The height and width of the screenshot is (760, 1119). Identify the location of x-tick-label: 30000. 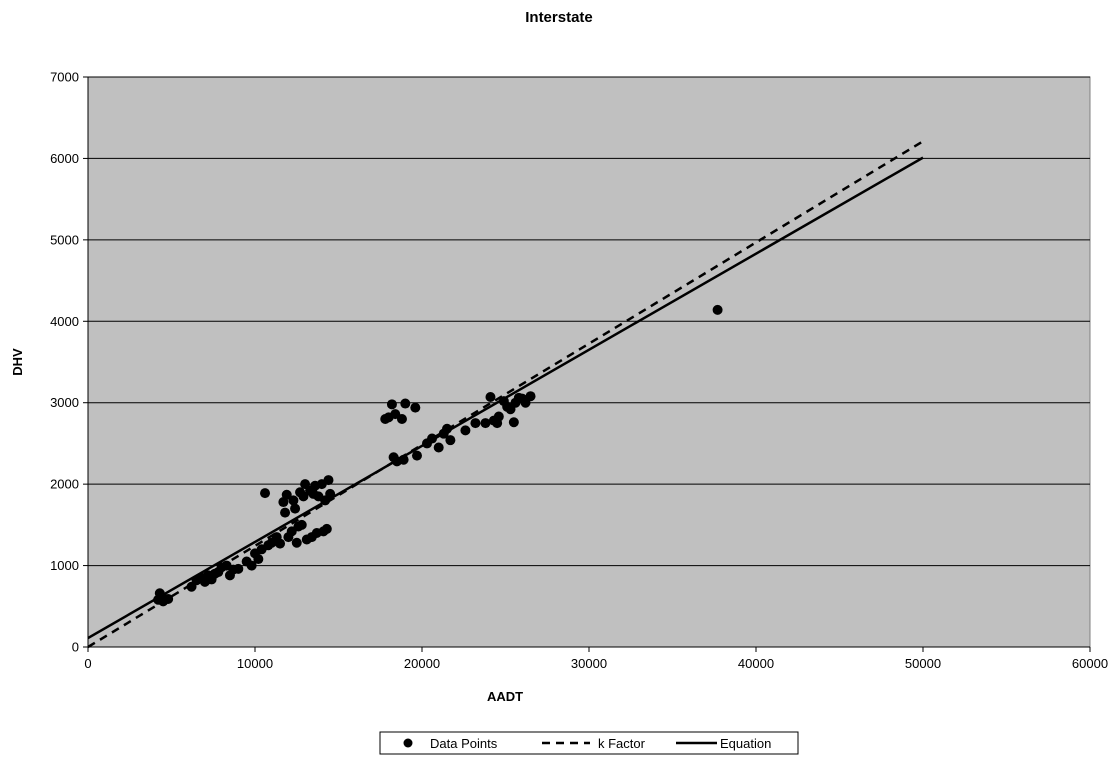
(589, 663).